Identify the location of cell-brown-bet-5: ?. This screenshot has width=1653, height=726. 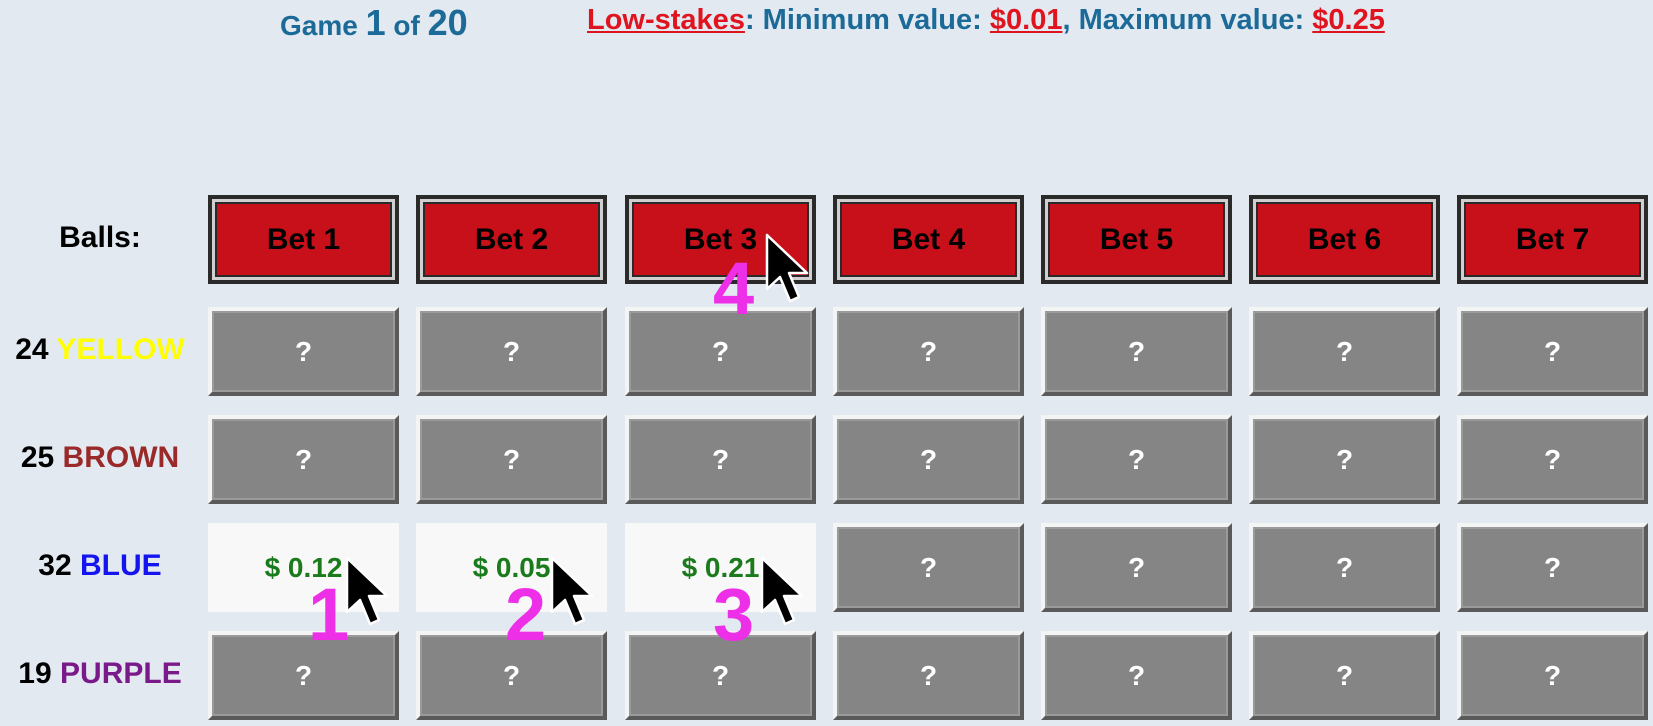
(1136, 459).